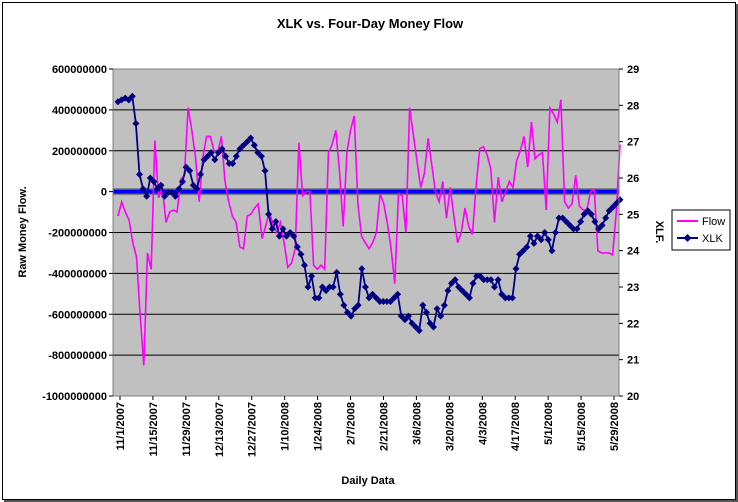 The width and height of the screenshot is (738, 502). What do you see at coordinates (23, 231) in the screenshot?
I see `y-axis-label: Raw Money Flow.` at bounding box center [23, 231].